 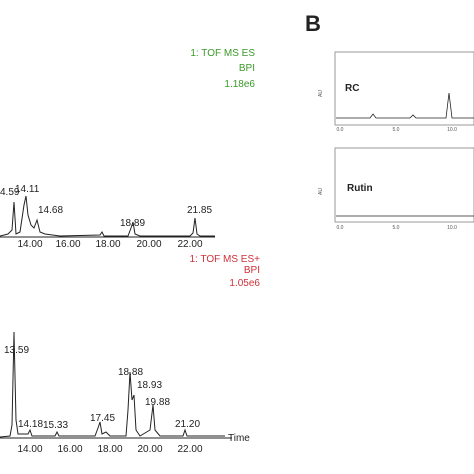 I want to click on peak-label: 14.18, so click(x=30, y=424).